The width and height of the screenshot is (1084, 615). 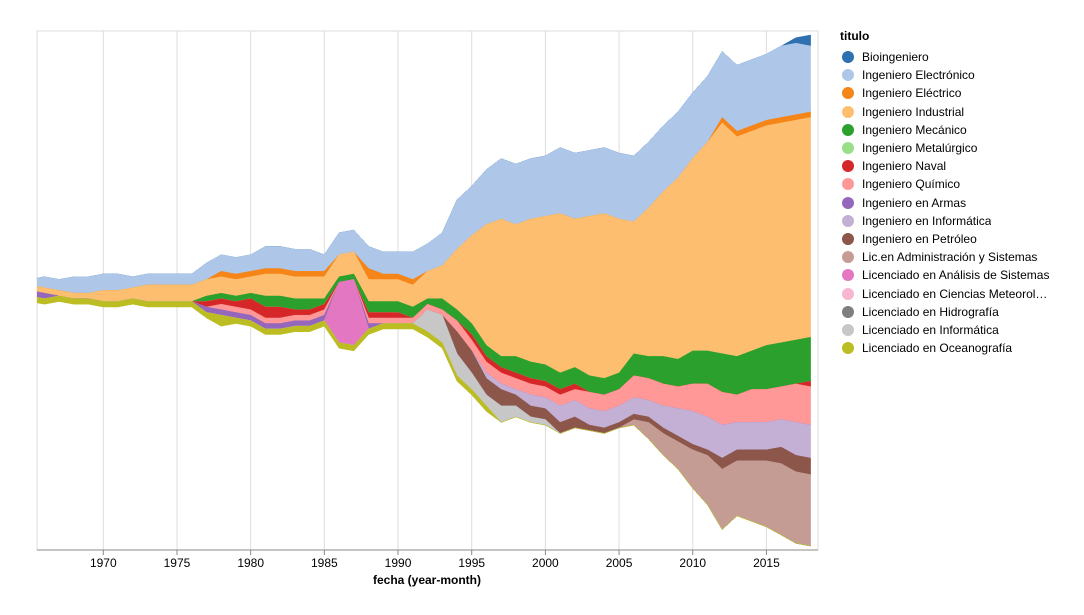 I want to click on legend-item: Ingeniero Industrial, so click(x=960, y=112).